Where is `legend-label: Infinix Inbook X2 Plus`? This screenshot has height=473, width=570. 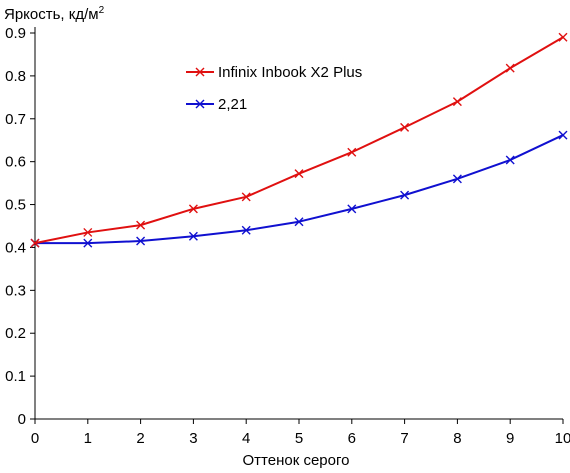 legend-label: Infinix Inbook X2 Plus is located at coordinates (290, 72).